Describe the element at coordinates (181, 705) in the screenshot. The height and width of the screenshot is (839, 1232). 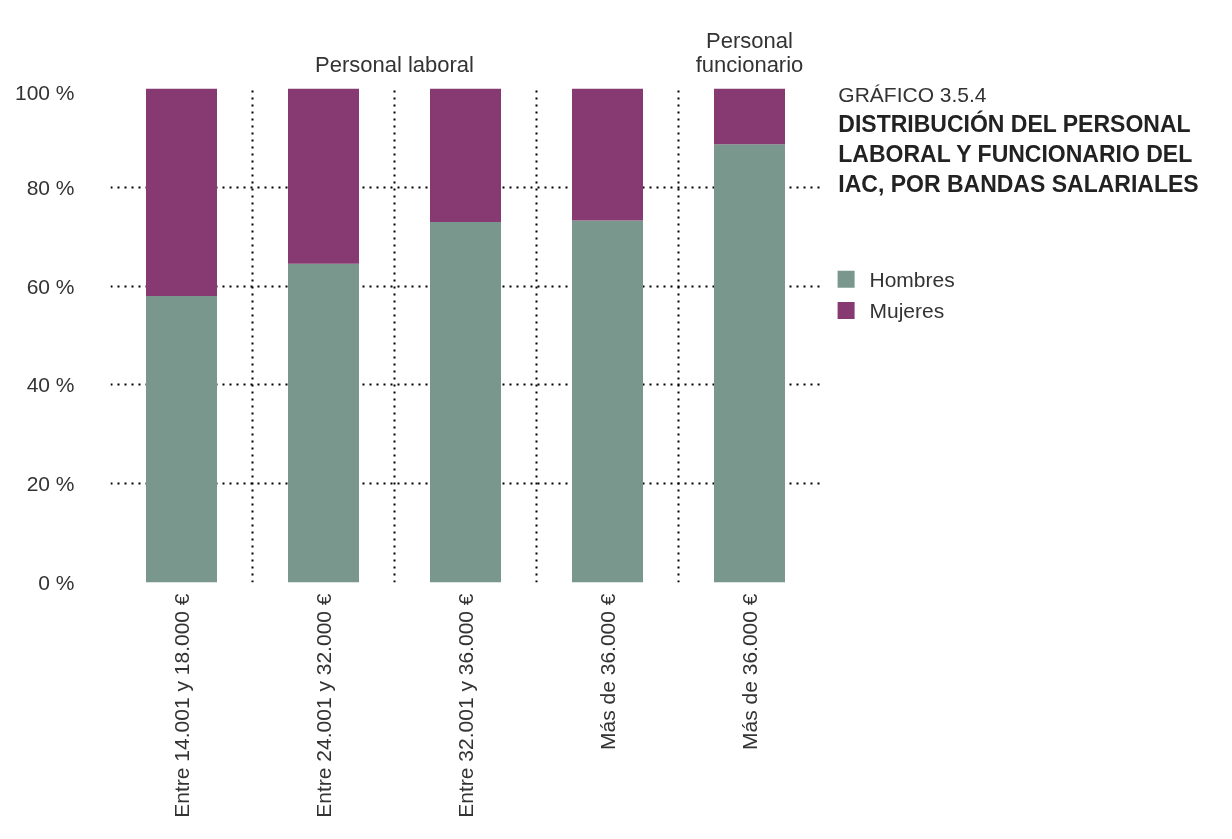
I see `x-tick-label: Entre 14.001 y 18.000 €` at that location.